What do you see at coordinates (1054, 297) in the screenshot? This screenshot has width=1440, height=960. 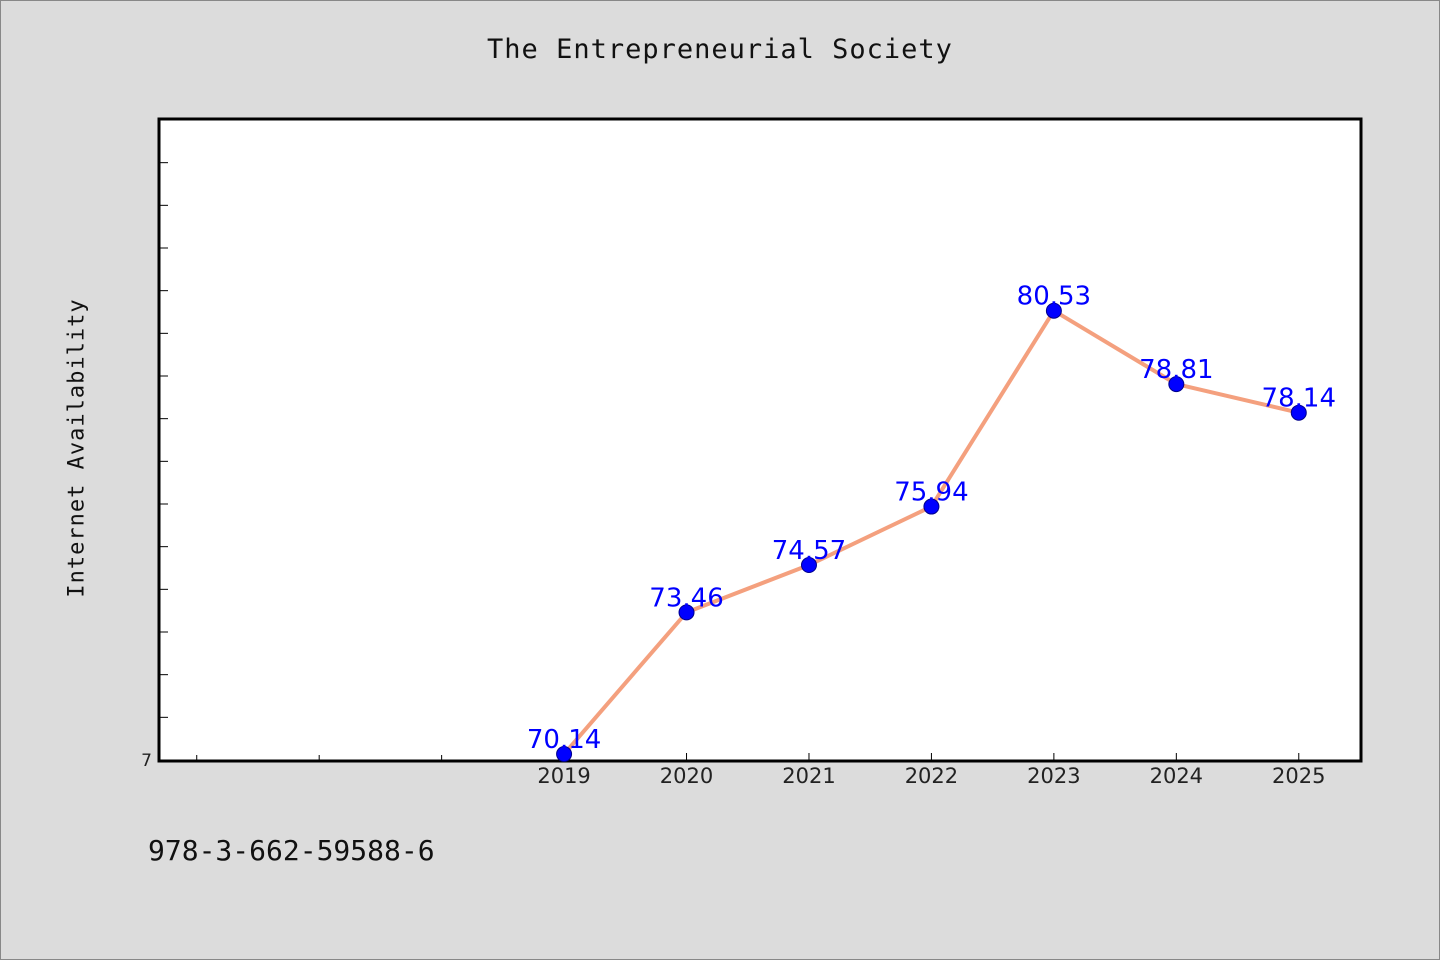 I see `data-label: 80.53` at bounding box center [1054, 297].